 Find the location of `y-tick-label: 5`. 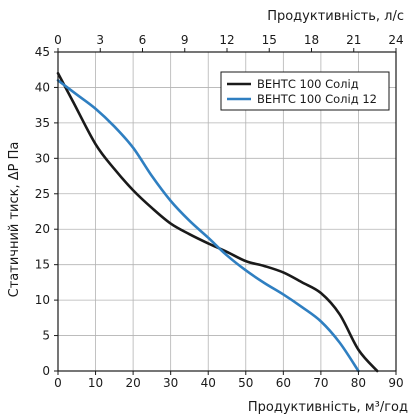

y-tick-label: 5 is located at coordinates (46, 336).